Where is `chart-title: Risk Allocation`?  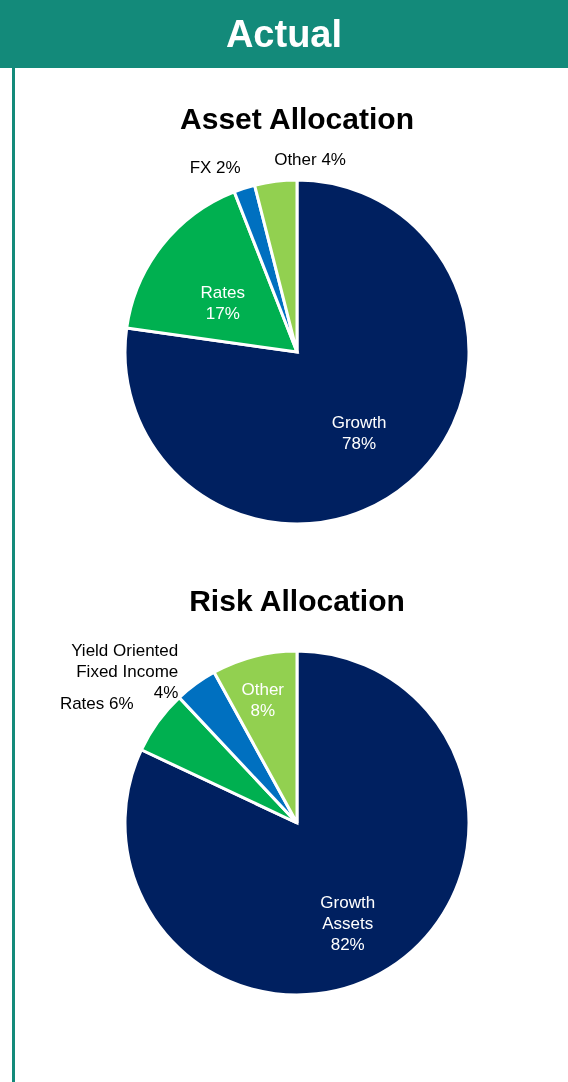 chart-title: Risk Allocation is located at coordinates (297, 600).